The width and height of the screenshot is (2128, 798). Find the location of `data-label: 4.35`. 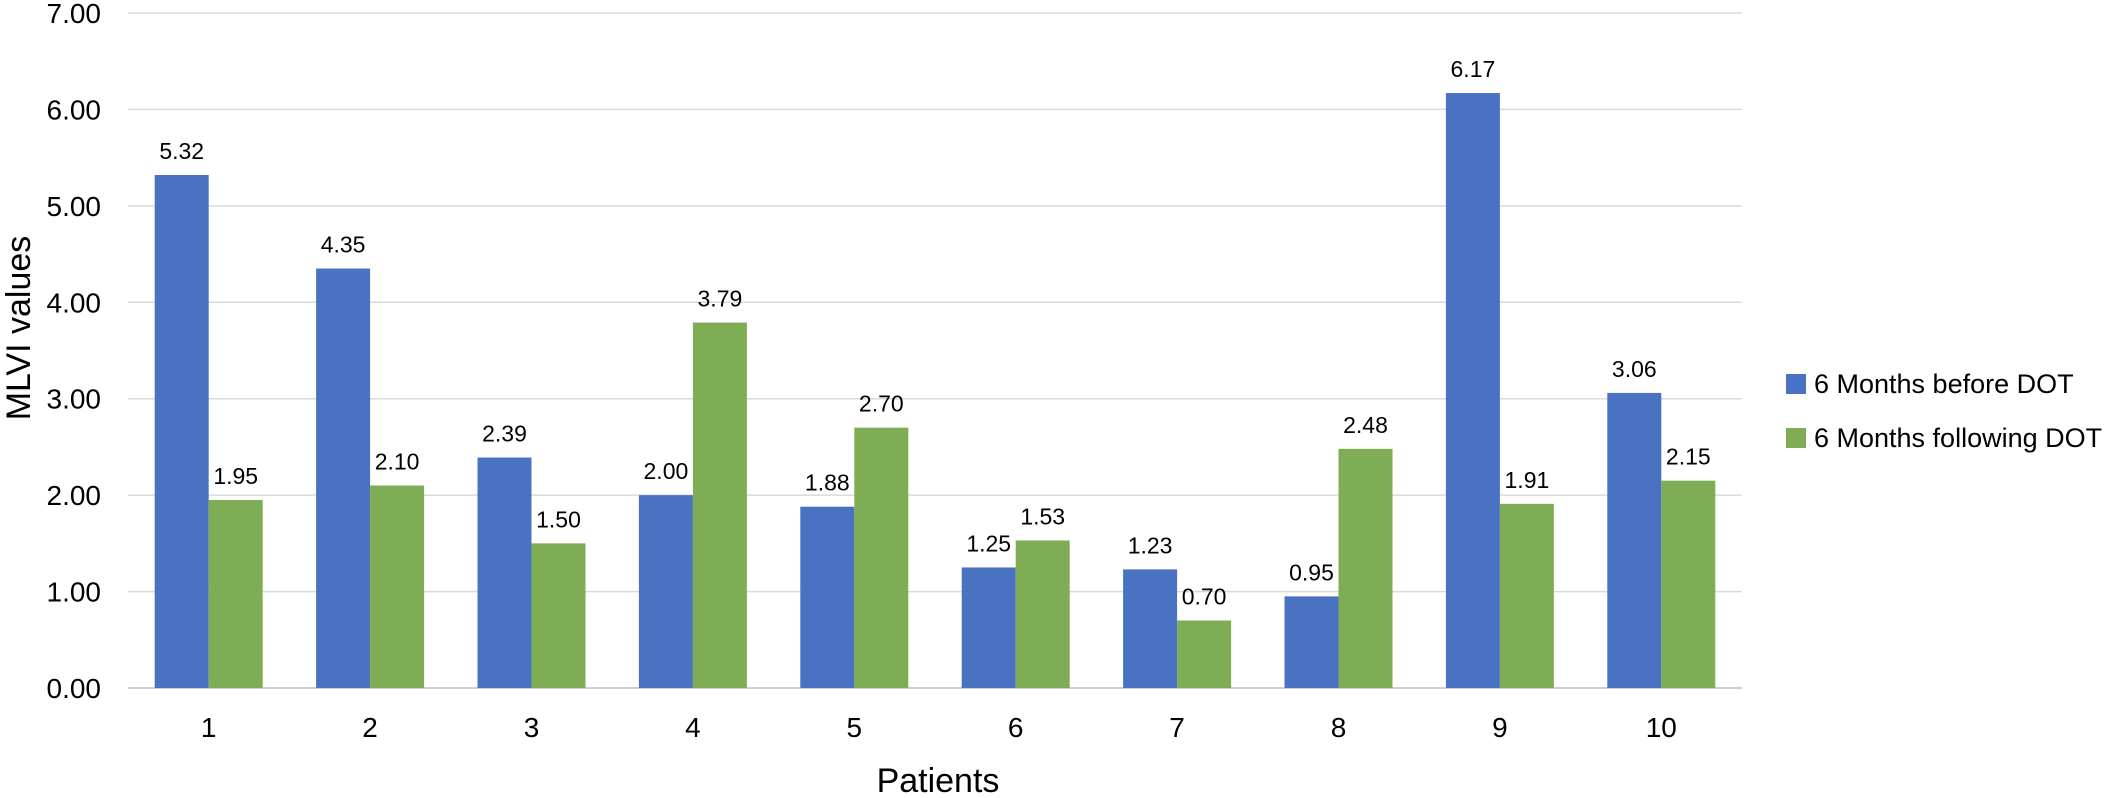

data-label: 4.35 is located at coordinates (343, 245).